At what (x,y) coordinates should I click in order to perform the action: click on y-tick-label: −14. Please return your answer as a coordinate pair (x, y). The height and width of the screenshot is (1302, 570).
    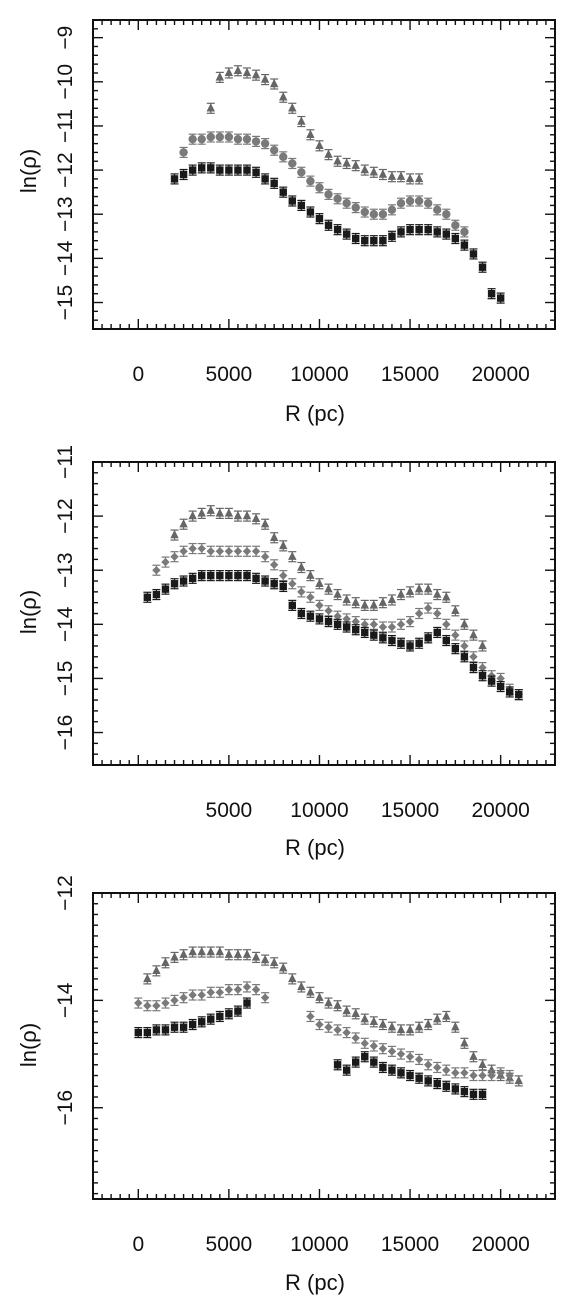
    Looking at the image, I should click on (65, 1000).